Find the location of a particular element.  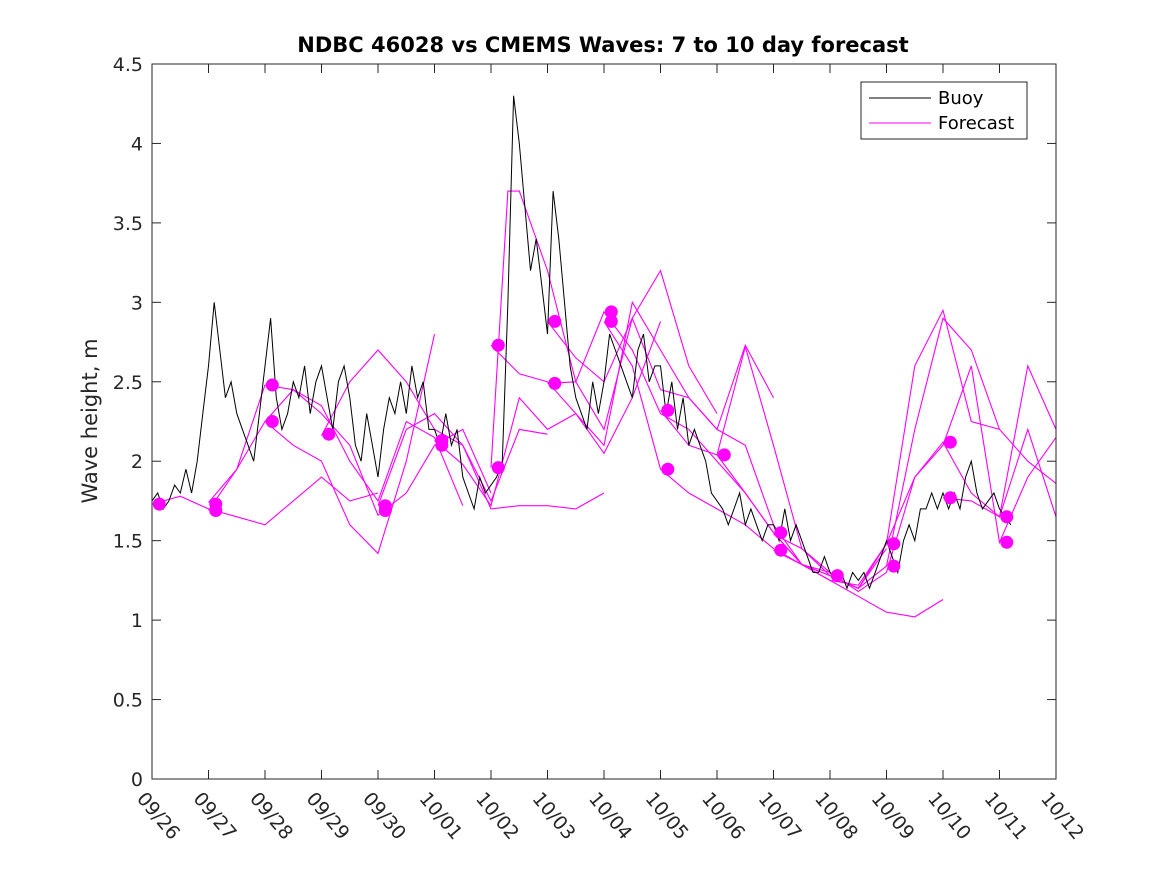

y-tick-label-8: 4 is located at coordinates (137, 144).